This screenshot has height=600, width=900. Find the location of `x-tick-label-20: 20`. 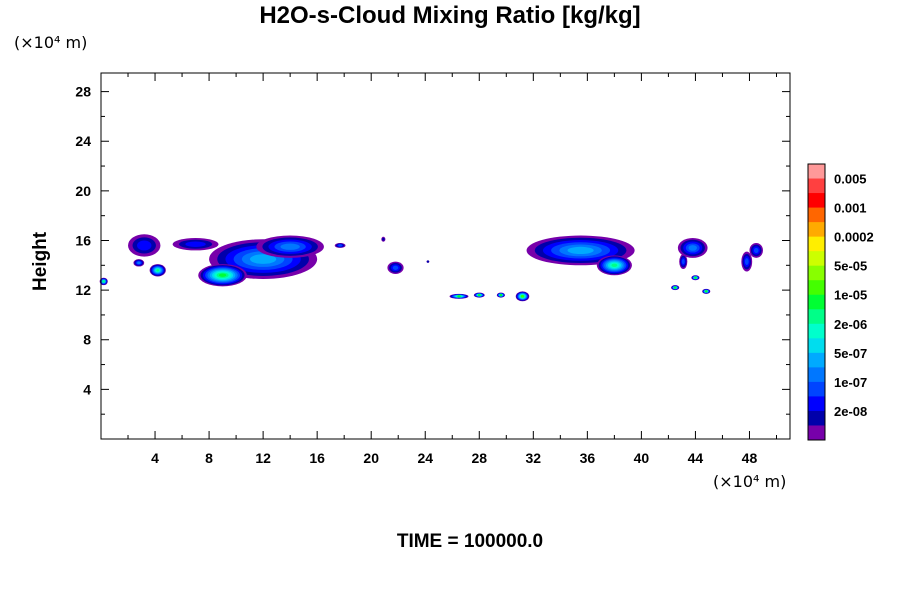

x-tick-label-20: 20 is located at coordinates (371, 458).